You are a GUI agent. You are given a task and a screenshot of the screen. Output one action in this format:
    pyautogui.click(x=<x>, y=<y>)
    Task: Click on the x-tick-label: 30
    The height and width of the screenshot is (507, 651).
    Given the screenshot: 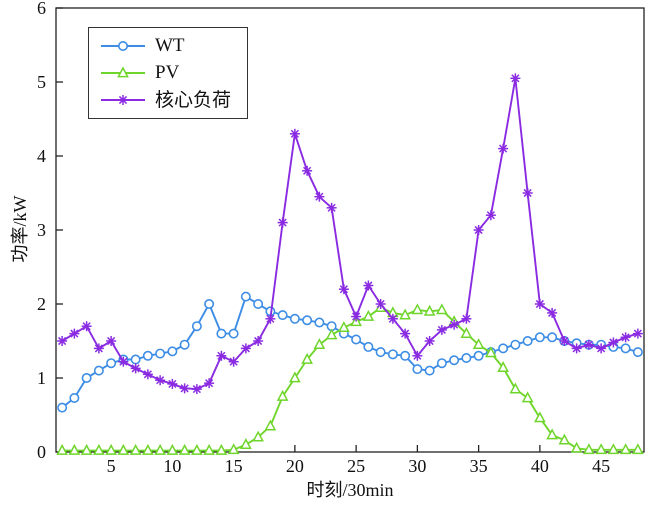 What is the action you would take?
    pyautogui.click(x=417, y=466)
    